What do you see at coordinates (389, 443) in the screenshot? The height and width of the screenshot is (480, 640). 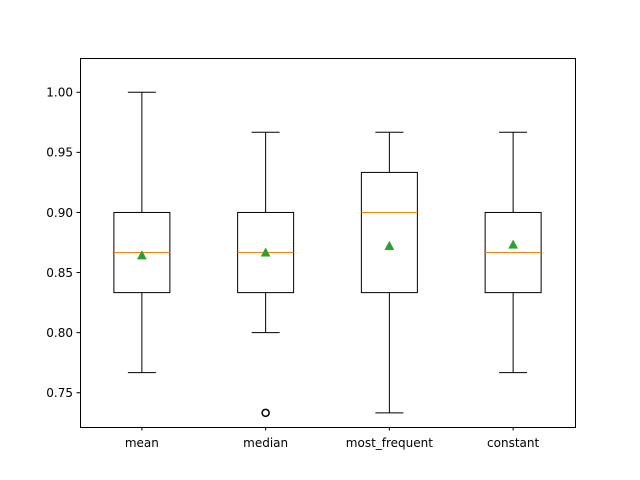 I see `x-tick-label: most_frequent` at bounding box center [389, 443].